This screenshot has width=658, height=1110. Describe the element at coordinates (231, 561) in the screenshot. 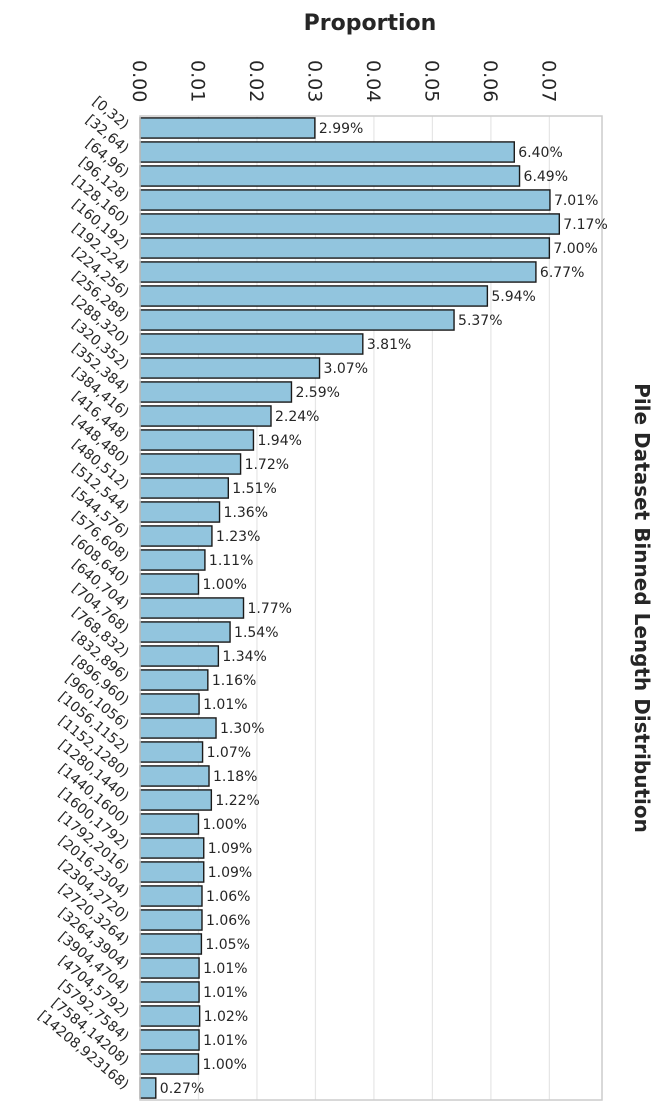

I see `data-label: 1.11%` at that location.